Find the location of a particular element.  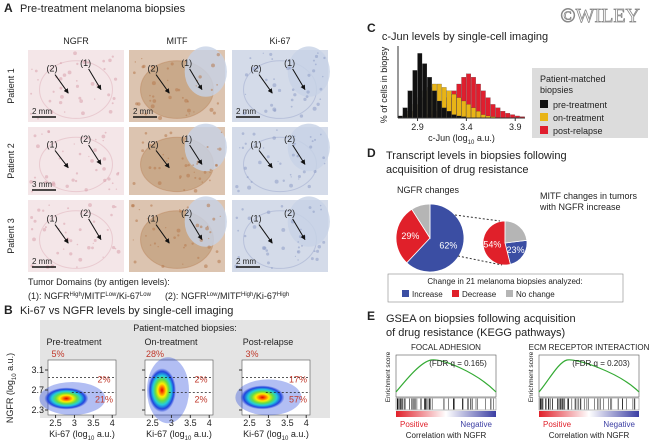

pie-label: 62% is located at coordinates (448, 245).